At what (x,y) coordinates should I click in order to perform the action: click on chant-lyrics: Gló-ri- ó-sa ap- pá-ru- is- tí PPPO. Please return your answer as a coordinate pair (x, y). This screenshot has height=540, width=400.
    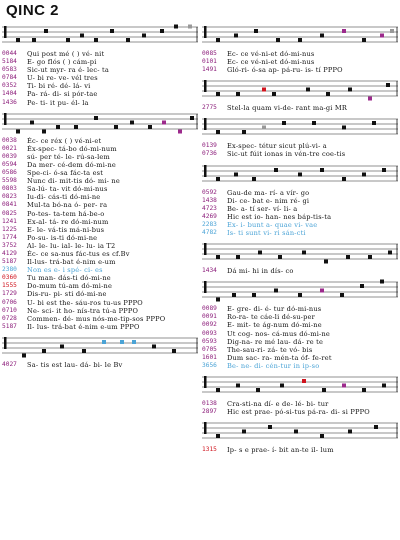
    Looking at the image, I should click on (285, 70).